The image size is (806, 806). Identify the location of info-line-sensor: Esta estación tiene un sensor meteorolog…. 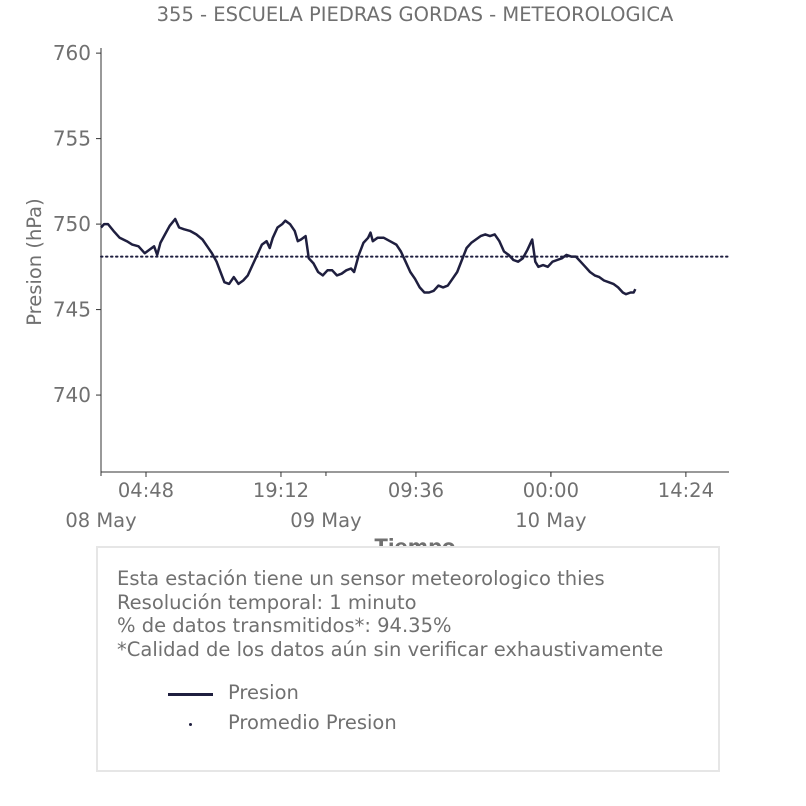
(361, 578).